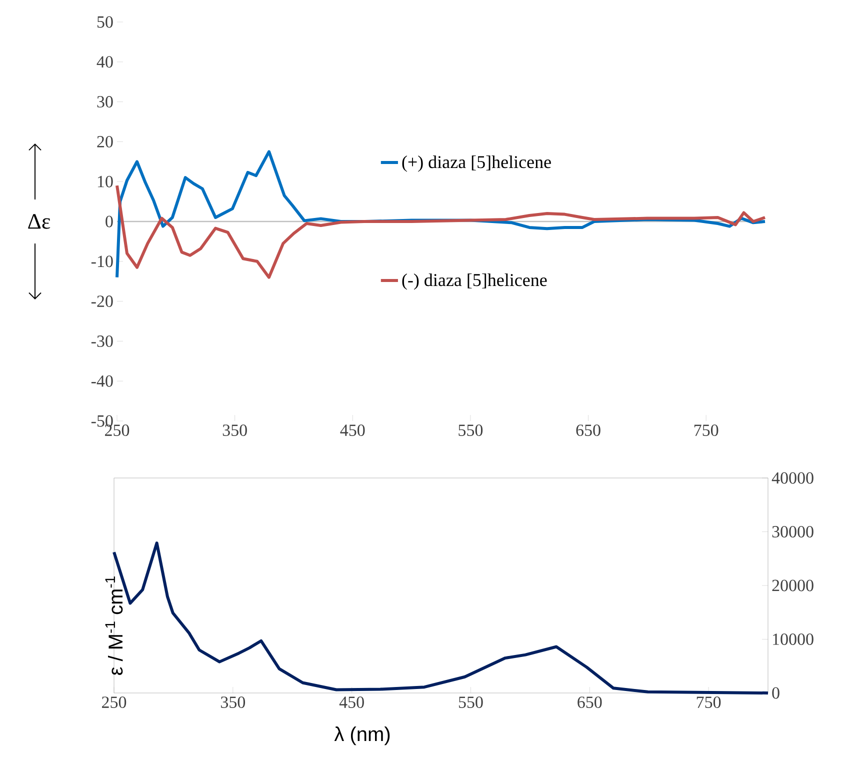  I want to click on y-tick-label: 20, so click(105, 142).